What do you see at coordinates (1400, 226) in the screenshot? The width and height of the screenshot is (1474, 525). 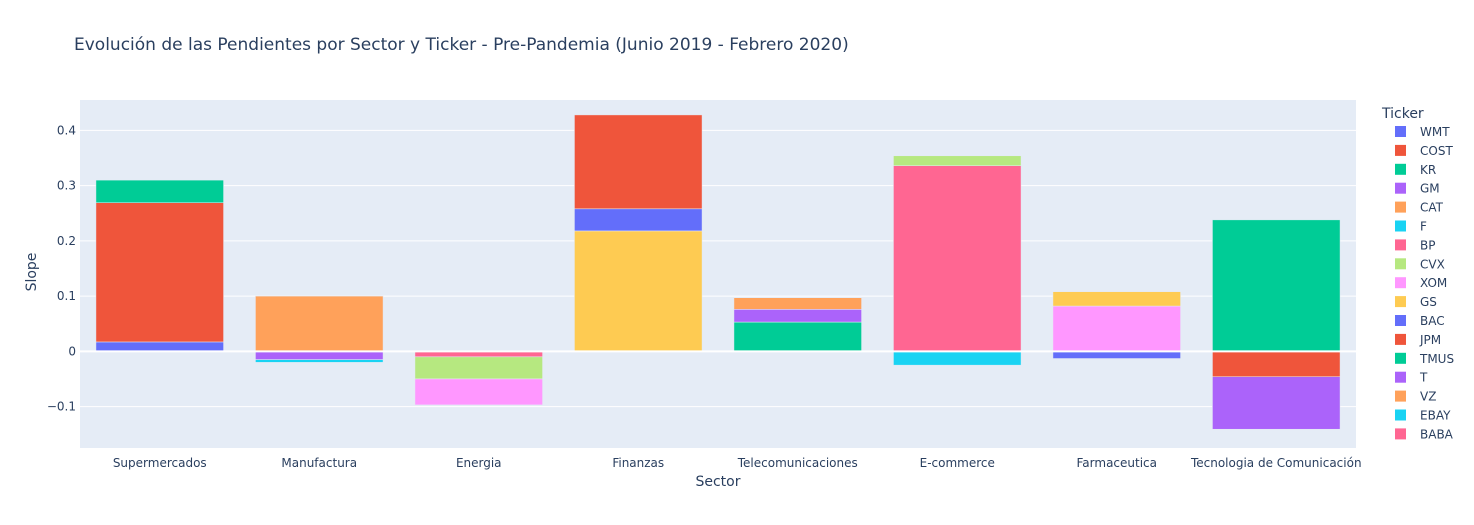 I see `legend-swatch-f` at bounding box center [1400, 226].